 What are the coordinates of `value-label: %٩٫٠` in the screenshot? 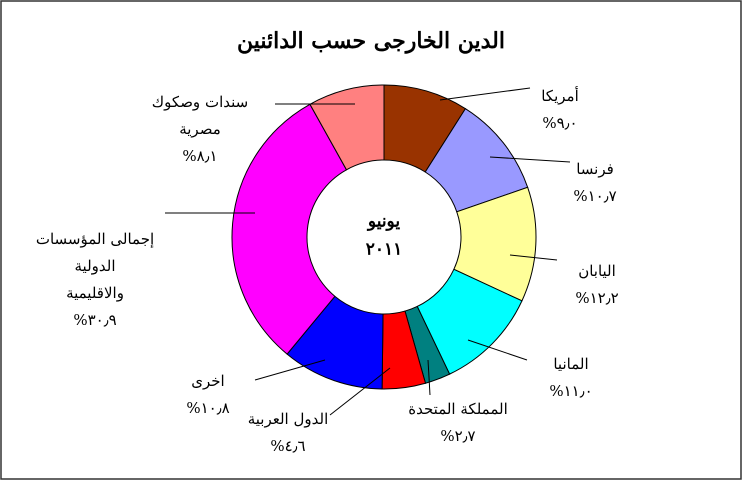 It's located at (559, 123).